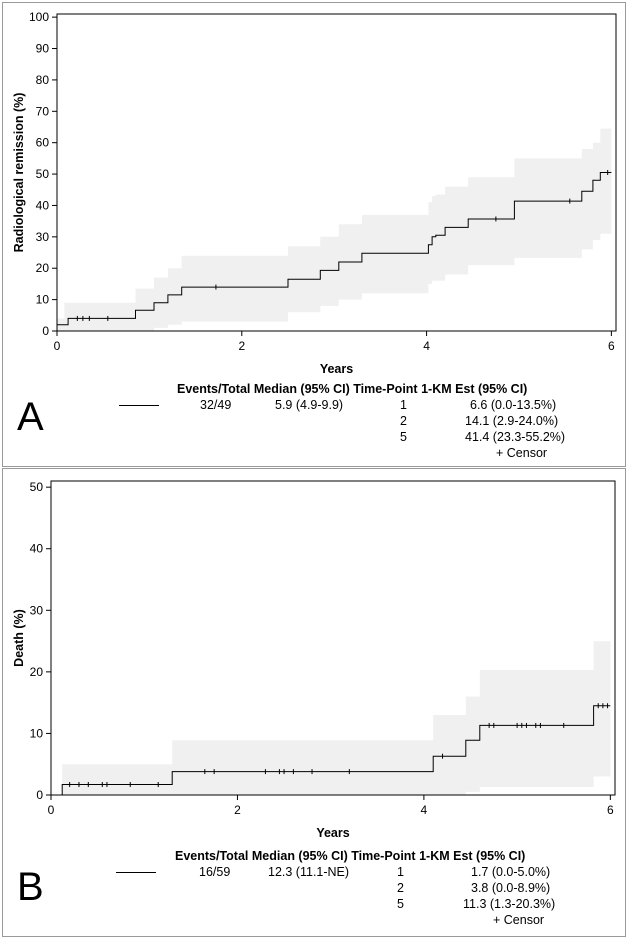  What do you see at coordinates (215, 872) in the screenshot?
I see `events-total-b: 16/59` at bounding box center [215, 872].